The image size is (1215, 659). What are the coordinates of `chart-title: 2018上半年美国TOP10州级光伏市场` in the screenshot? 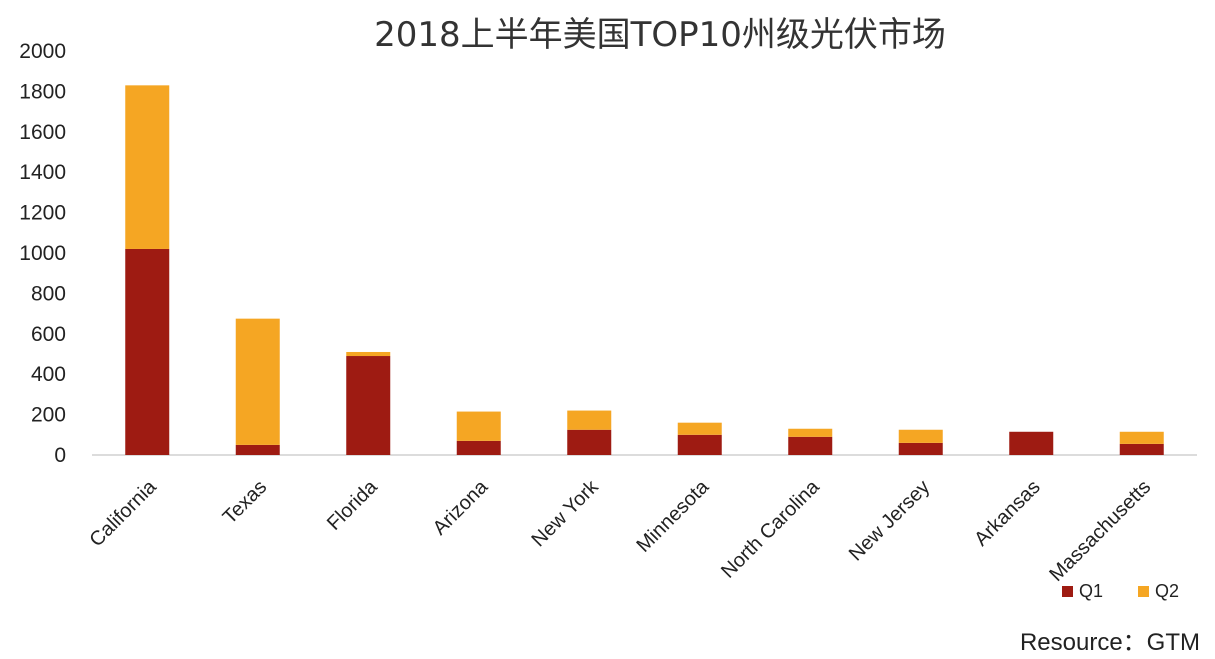 It's located at (660, 35).